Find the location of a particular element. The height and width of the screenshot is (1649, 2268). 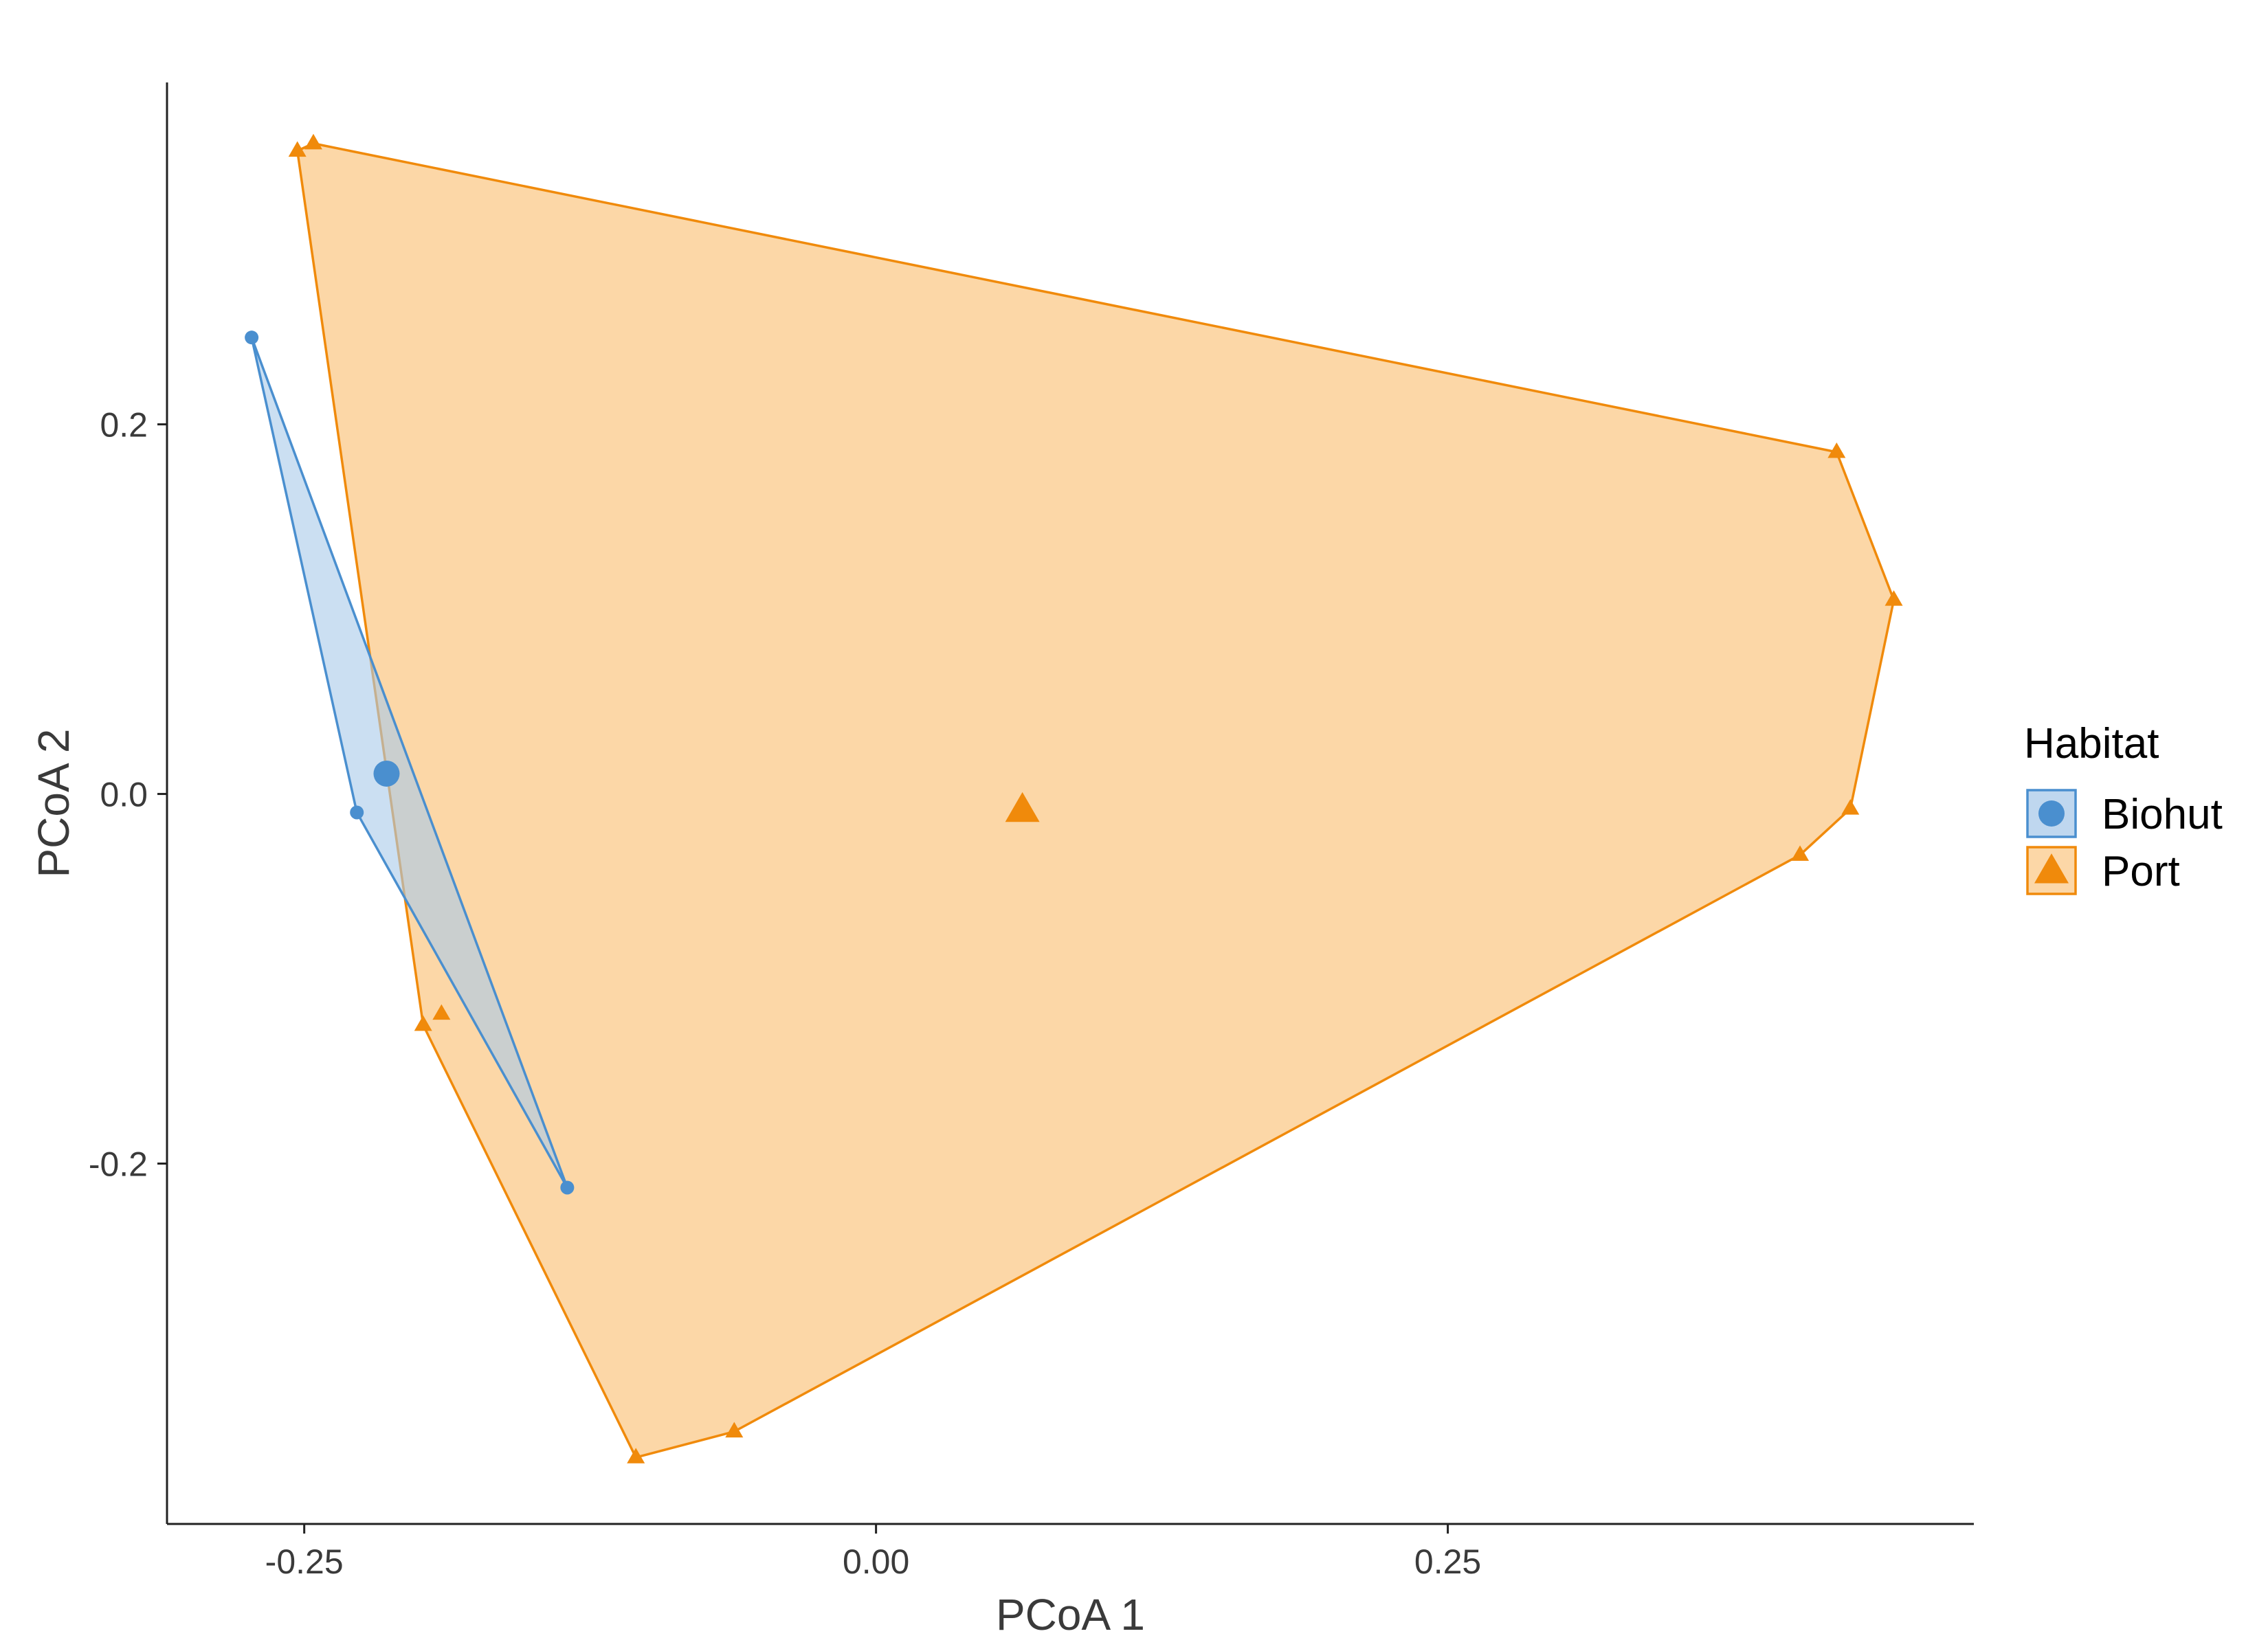

centroid-biohut is located at coordinates (386, 773).